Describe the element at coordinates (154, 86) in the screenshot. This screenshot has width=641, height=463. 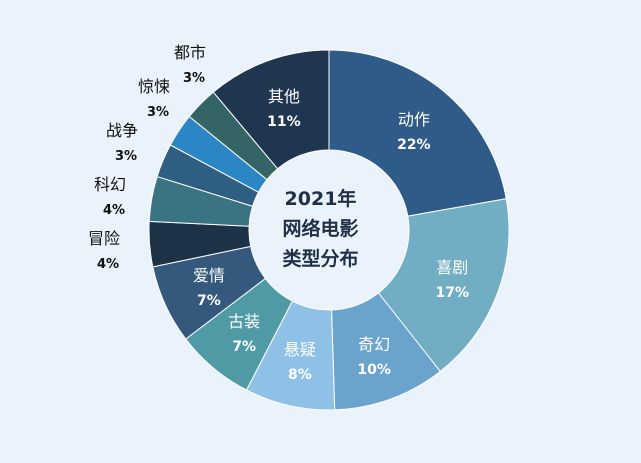
I see `slice-label-9: 惊悚` at that location.